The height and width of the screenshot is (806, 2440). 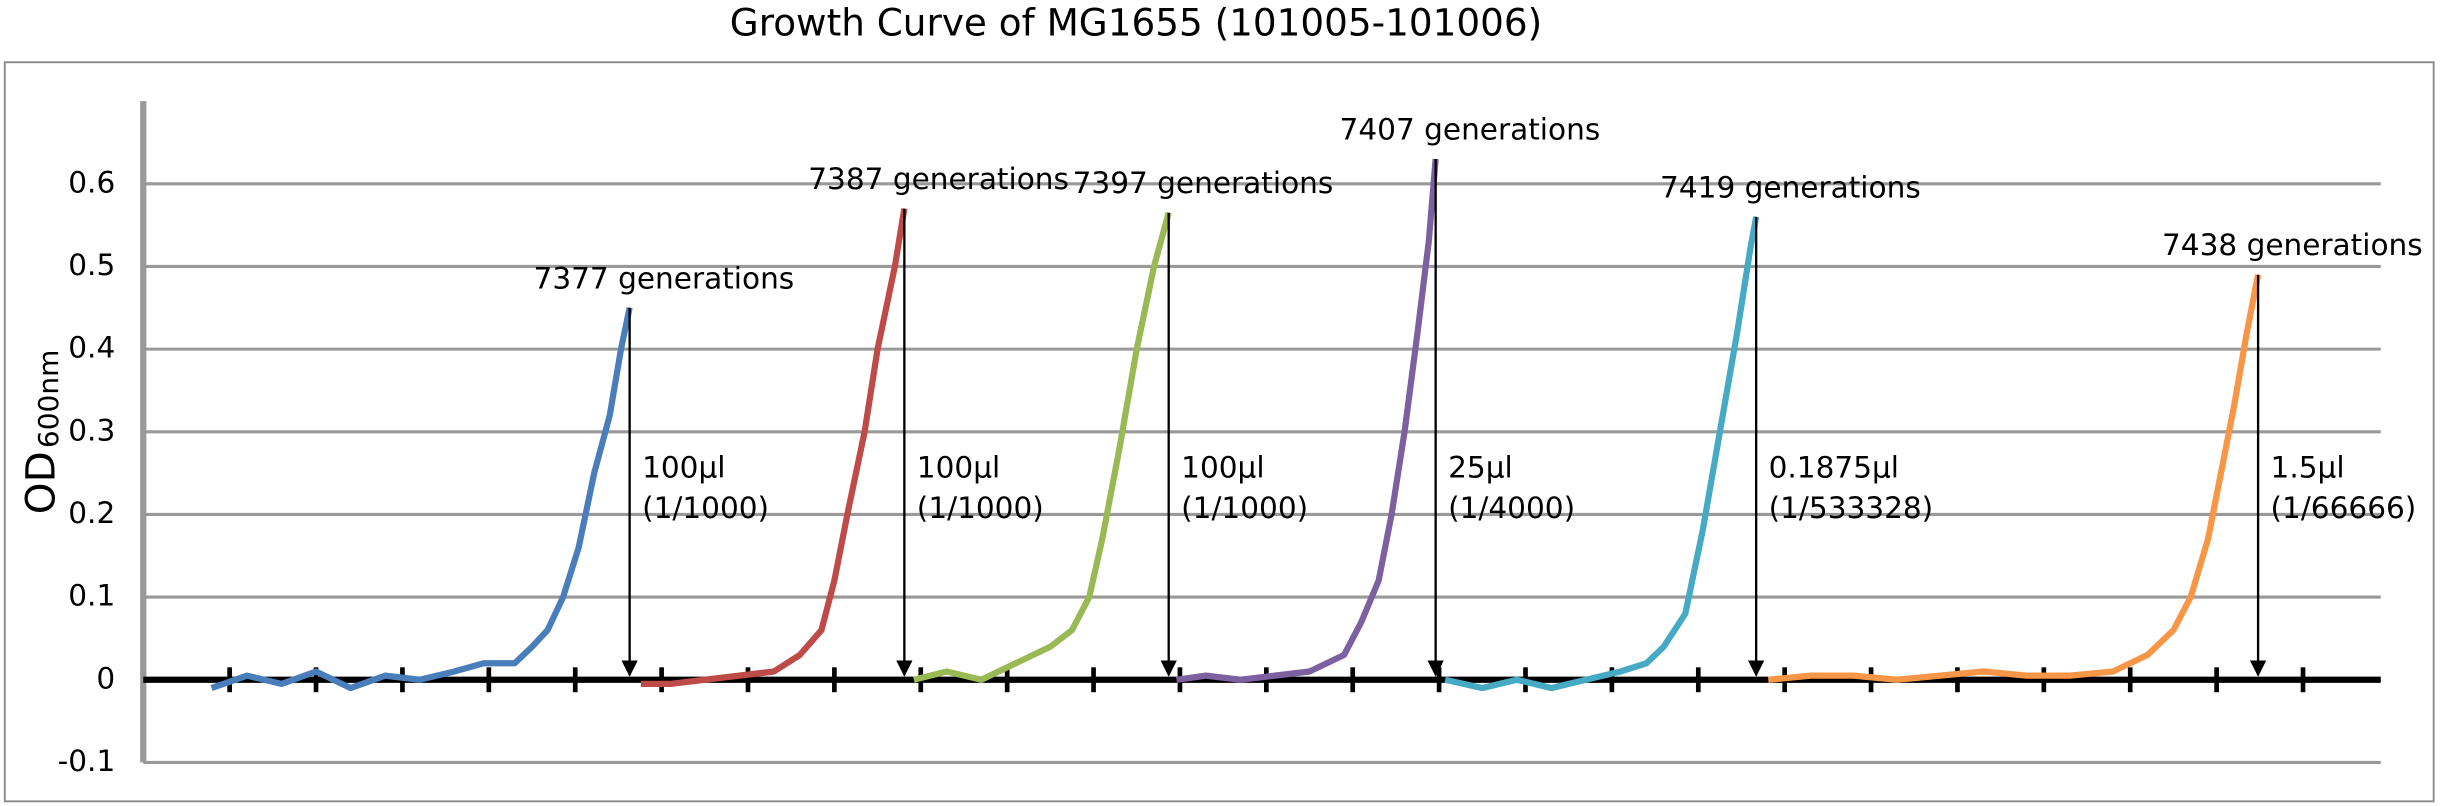 I want to click on y-axis-label: OD 600nm, so click(x=41, y=432).